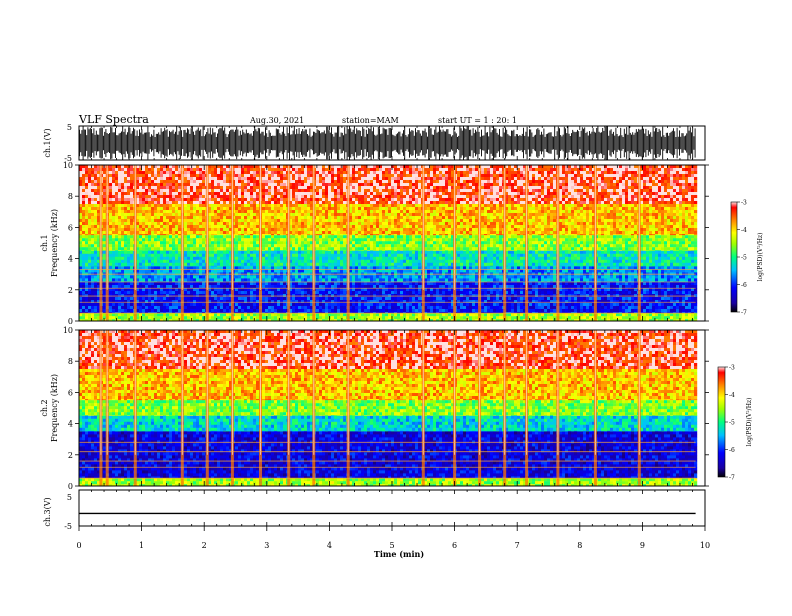 The height and width of the screenshot is (616, 792). Describe the element at coordinates (69, 497) in the screenshot. I see `ch3-ytick-max: 5` at that location.